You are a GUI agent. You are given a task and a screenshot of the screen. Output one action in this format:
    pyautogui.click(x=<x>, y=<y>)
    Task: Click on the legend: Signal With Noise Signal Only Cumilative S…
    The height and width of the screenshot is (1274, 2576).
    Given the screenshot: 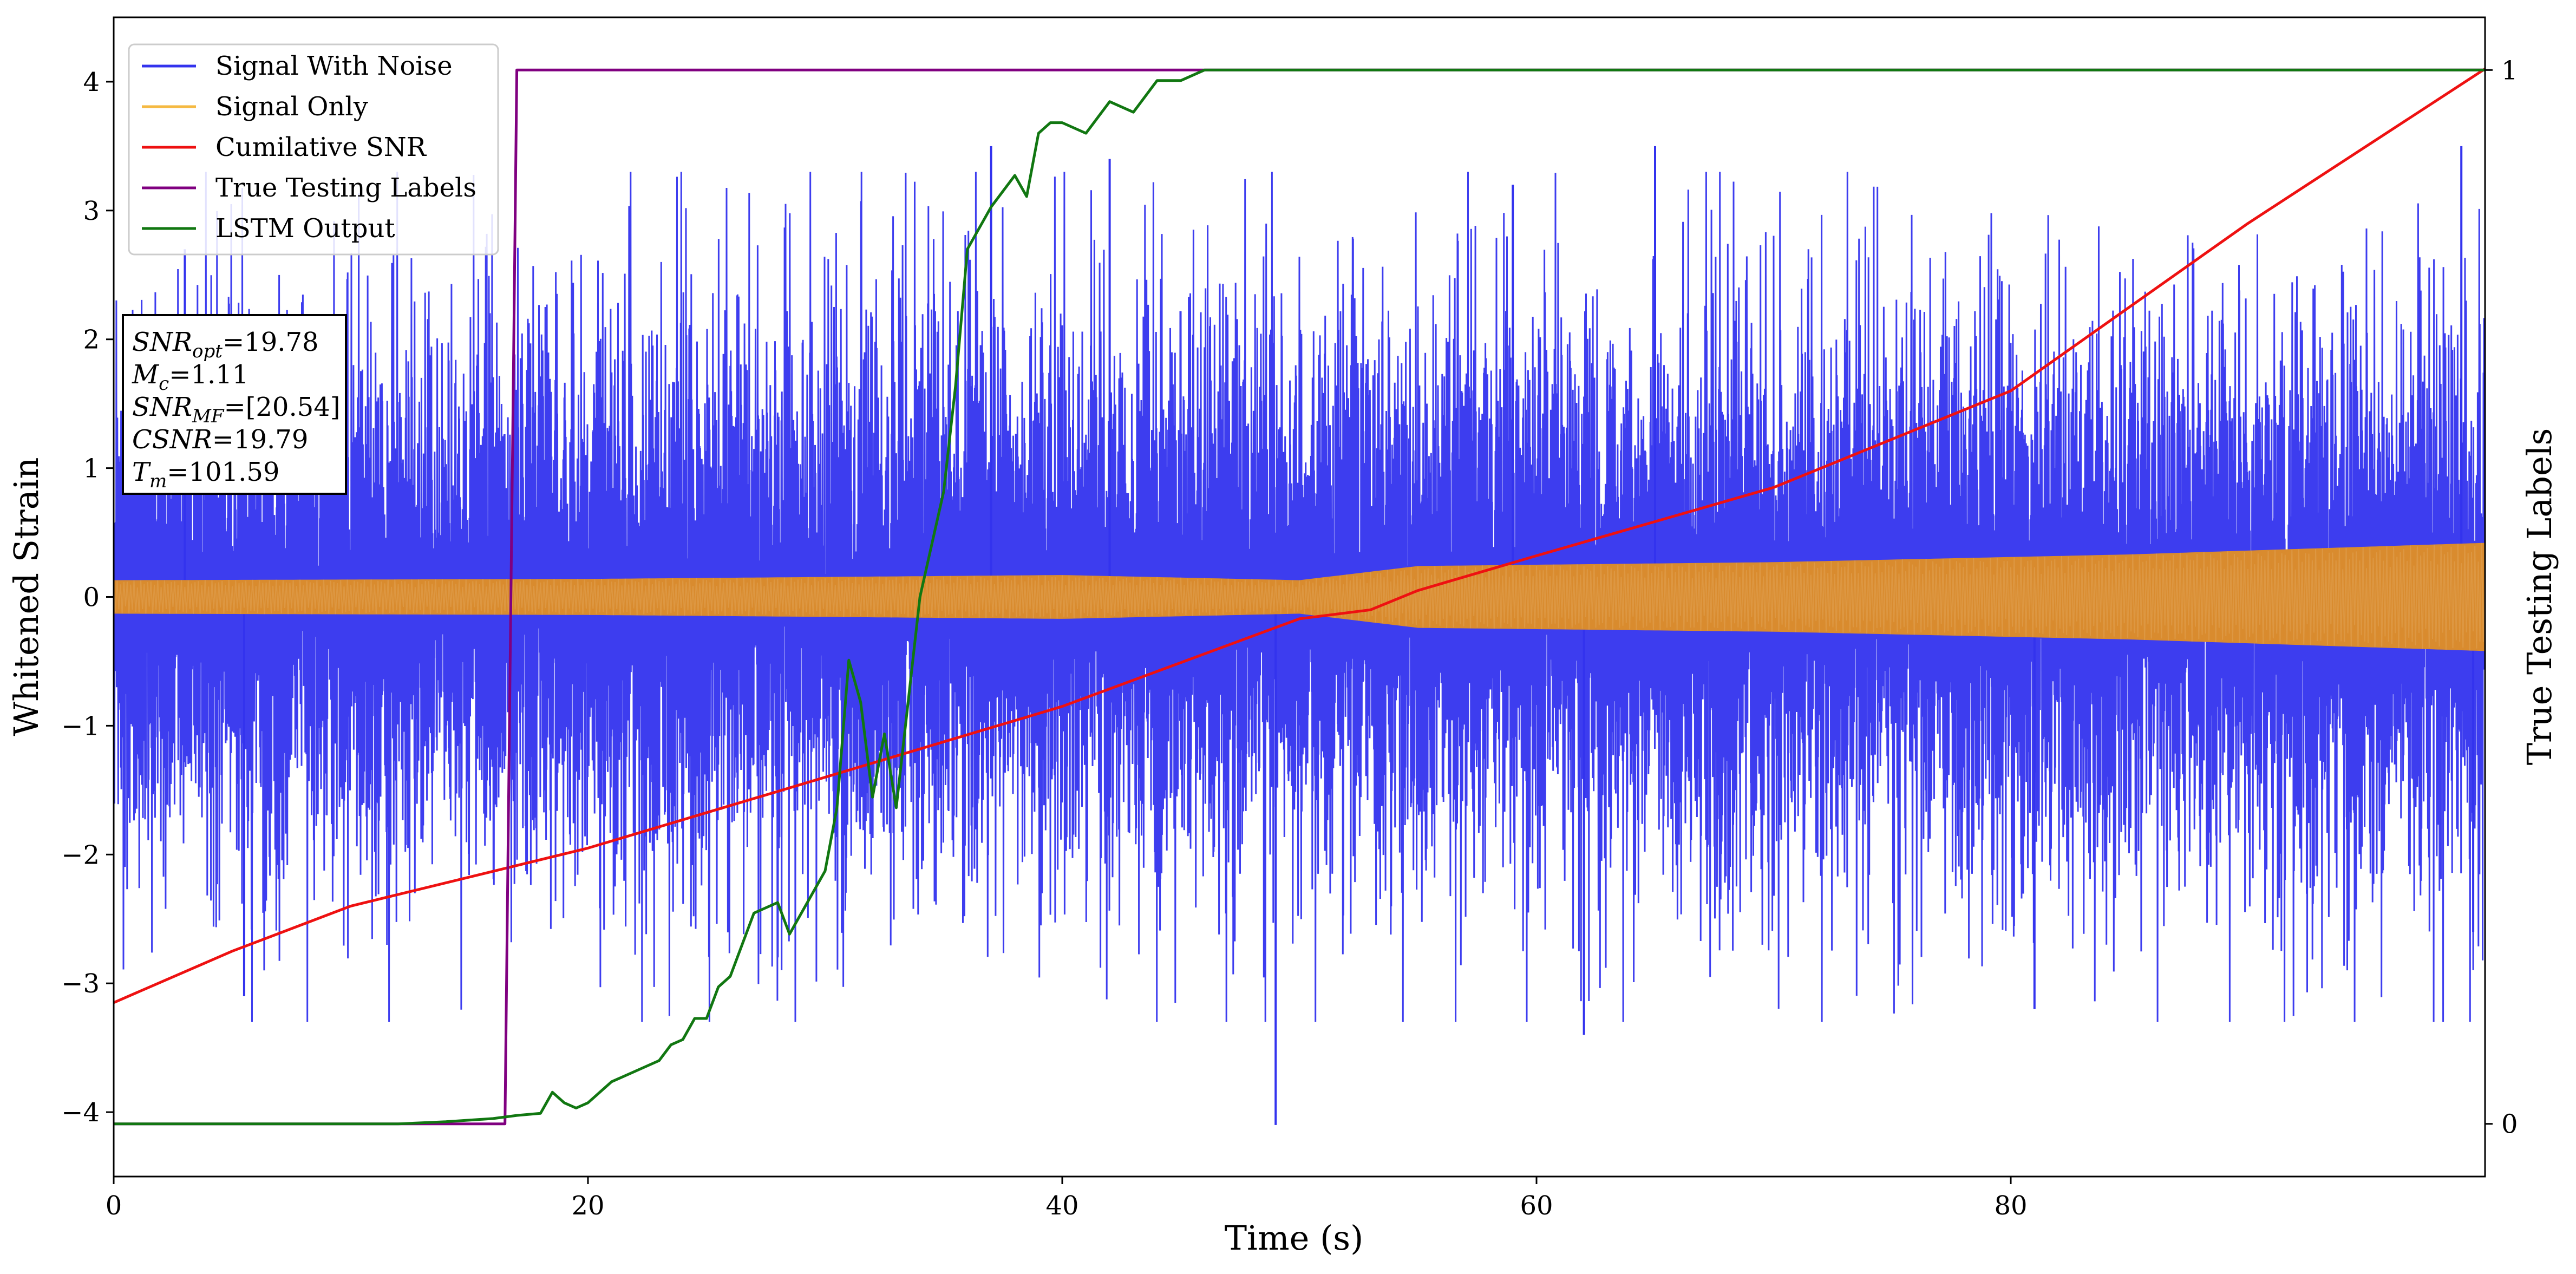 What is the action you would take?
    pyautogui.click(x=313, y=149)
    